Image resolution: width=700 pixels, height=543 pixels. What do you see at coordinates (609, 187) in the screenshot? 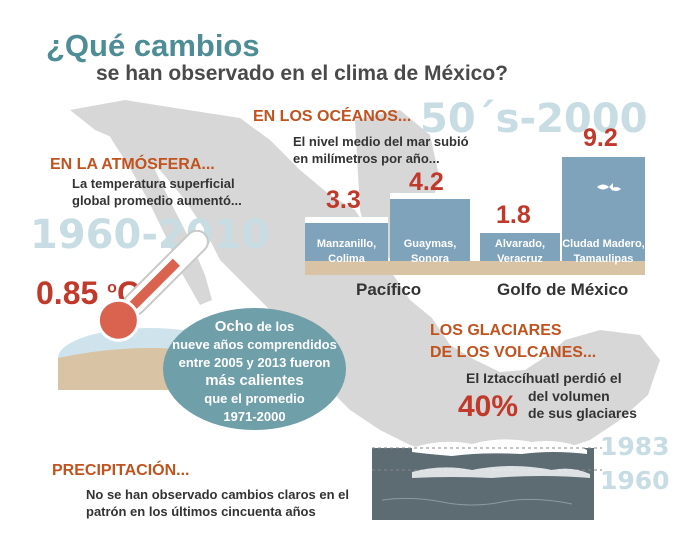
I see `fish-icon` at bounding box center [609, 187].